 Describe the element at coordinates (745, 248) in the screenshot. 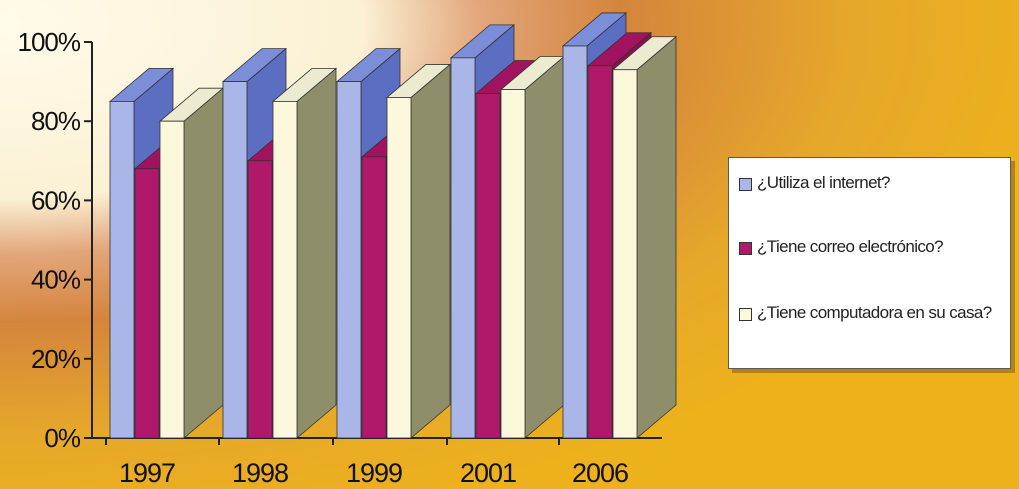

I see `legend-swatch-email` at that location.